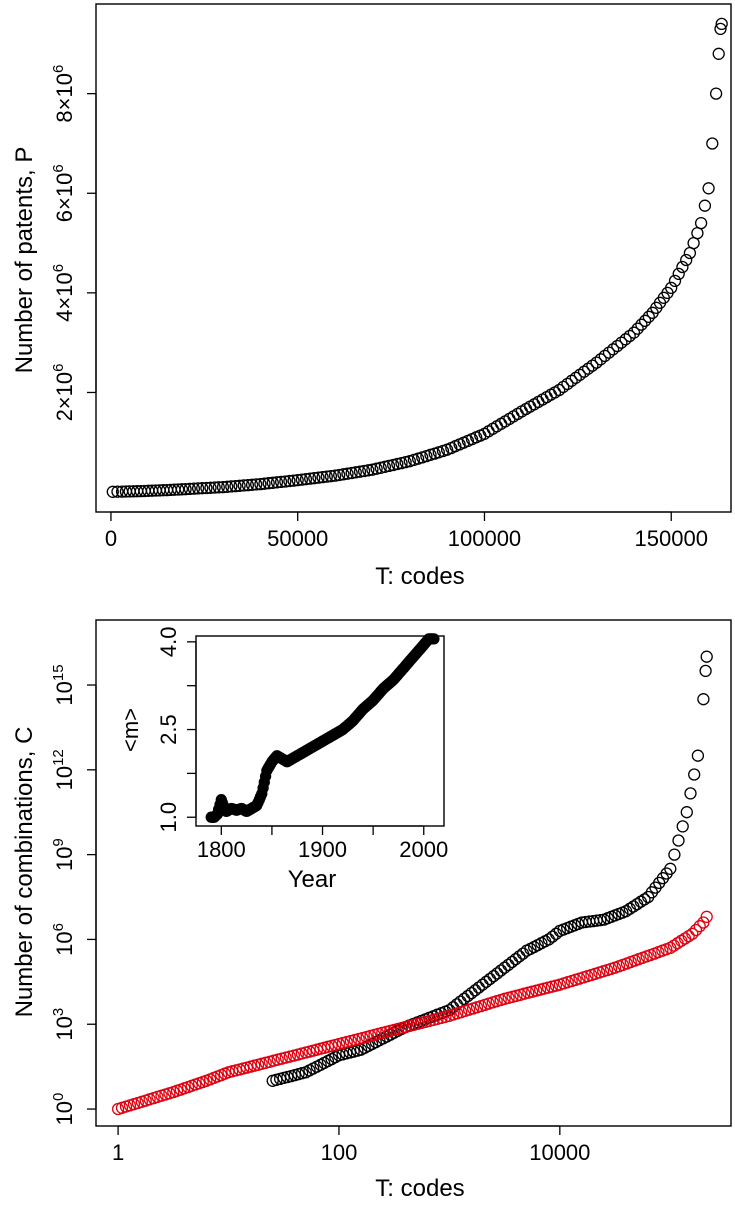  What do you see at coordinates (63, 854) in the screenshot?
I see `combinations-y-tick-label: 109` at bounding box center [63, 854].